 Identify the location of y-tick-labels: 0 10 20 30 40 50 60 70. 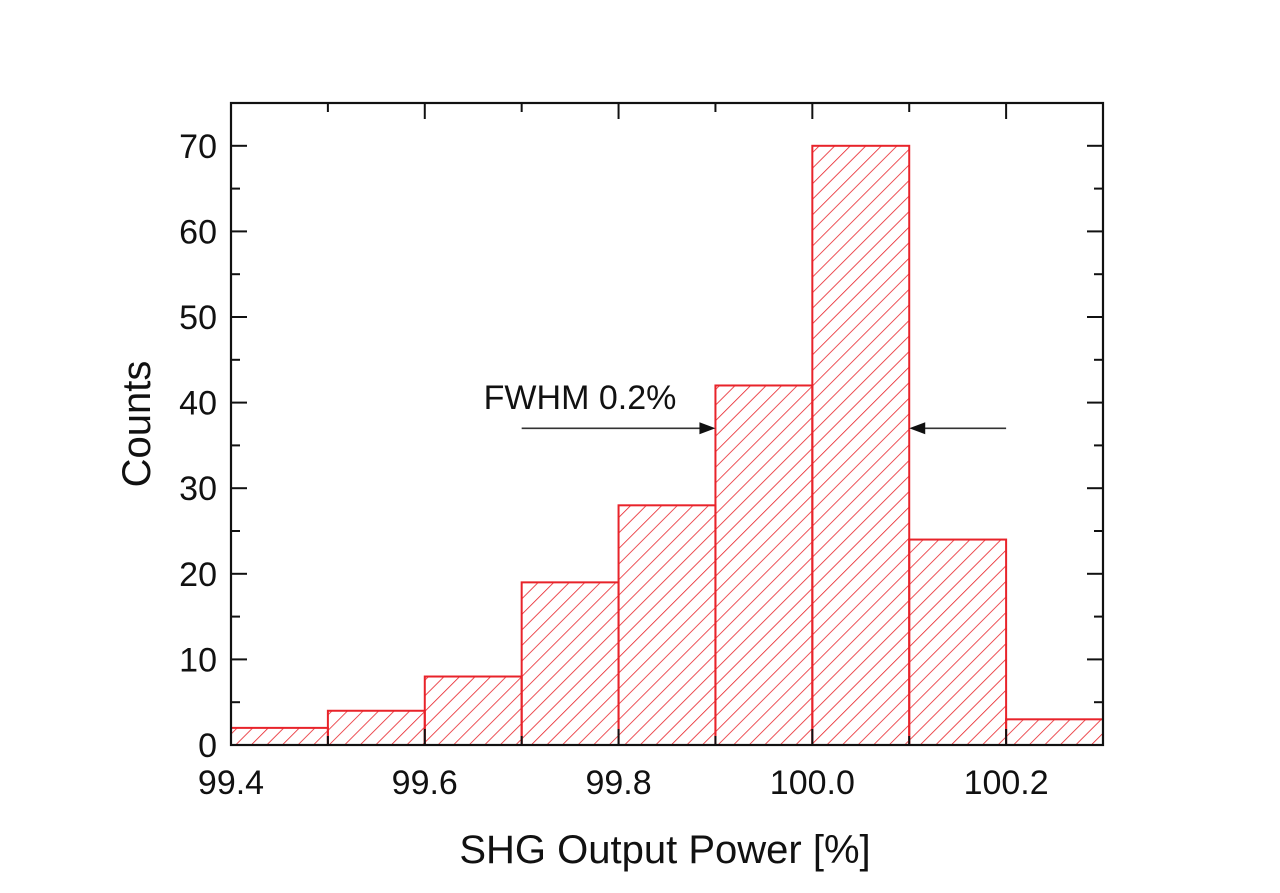
(198, 446).